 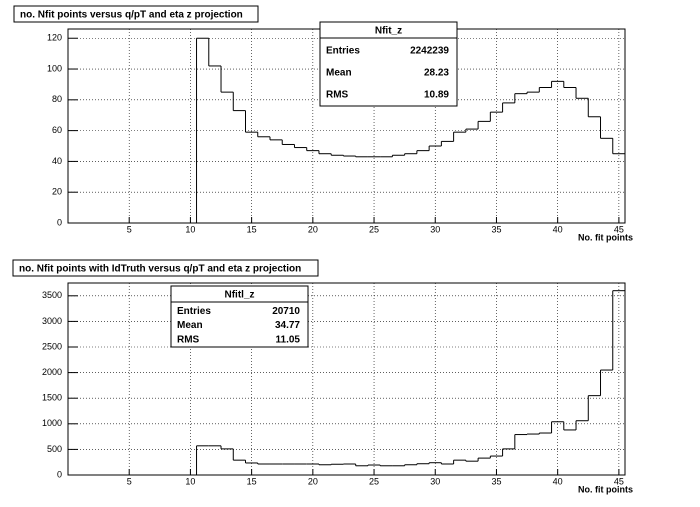 I want to click on y-tick-label: 2000, so click(x=52, y=372).